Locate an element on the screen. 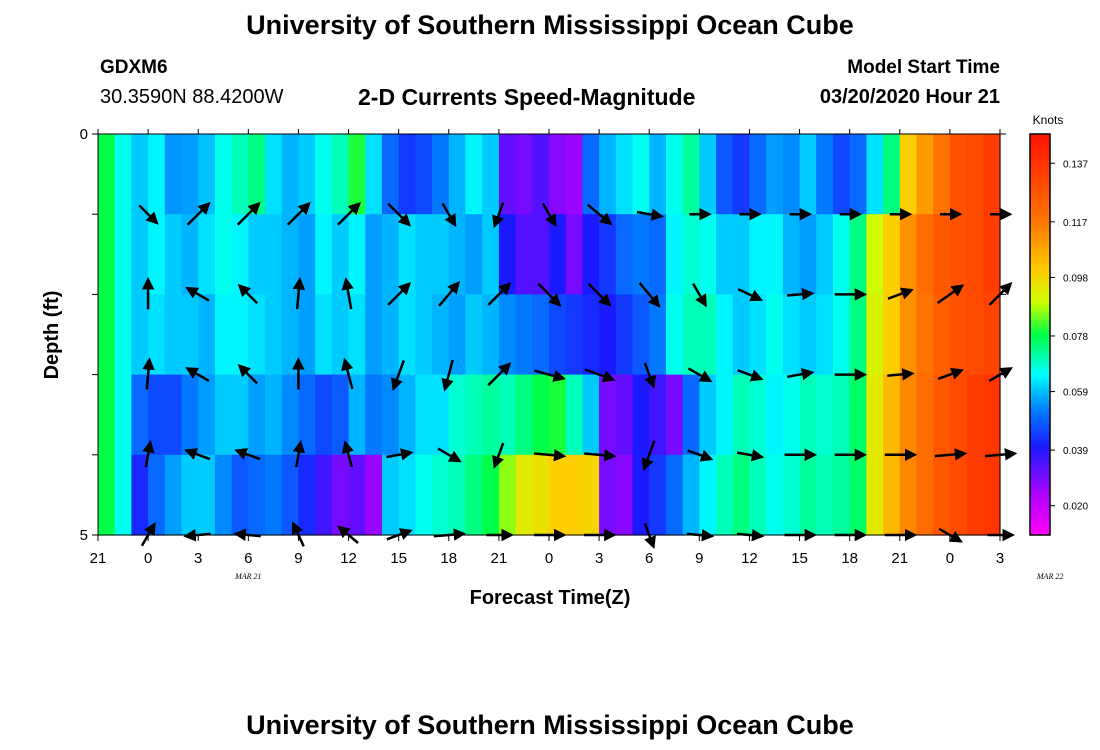 The height and width of the screenshot is (750, 1100). colorbar-tick-label: 0.078 is located at coordinates (1075, 337).